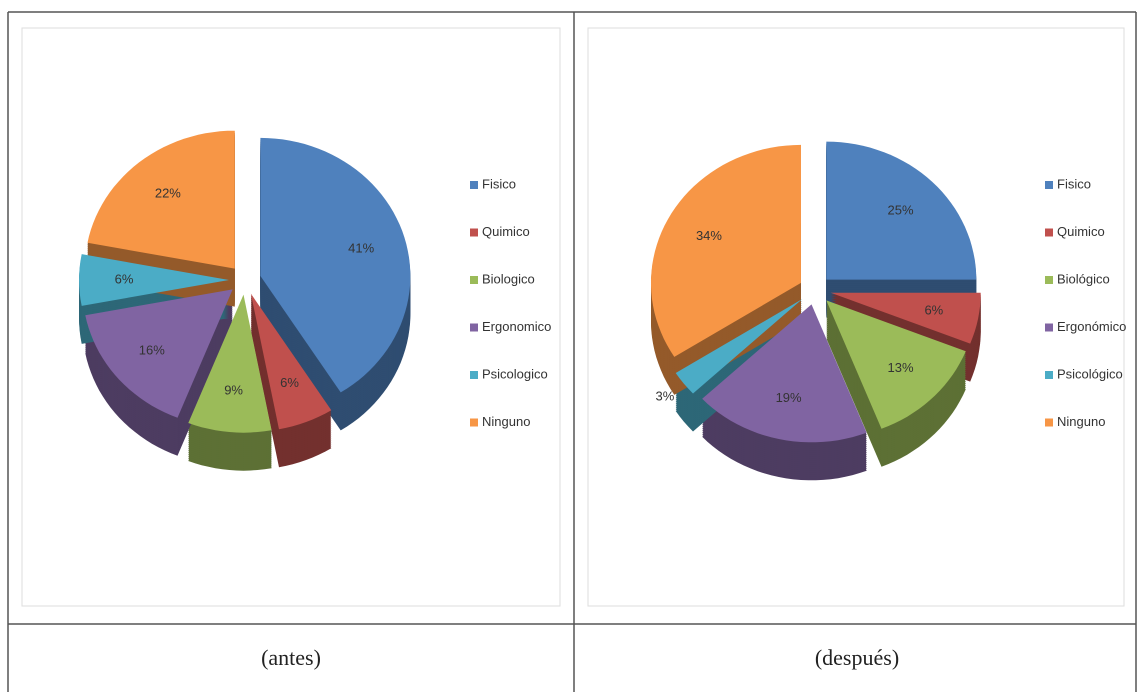 The image size is (1144, 692). I want to click on legend-label: Biologico, so click(508, 278).